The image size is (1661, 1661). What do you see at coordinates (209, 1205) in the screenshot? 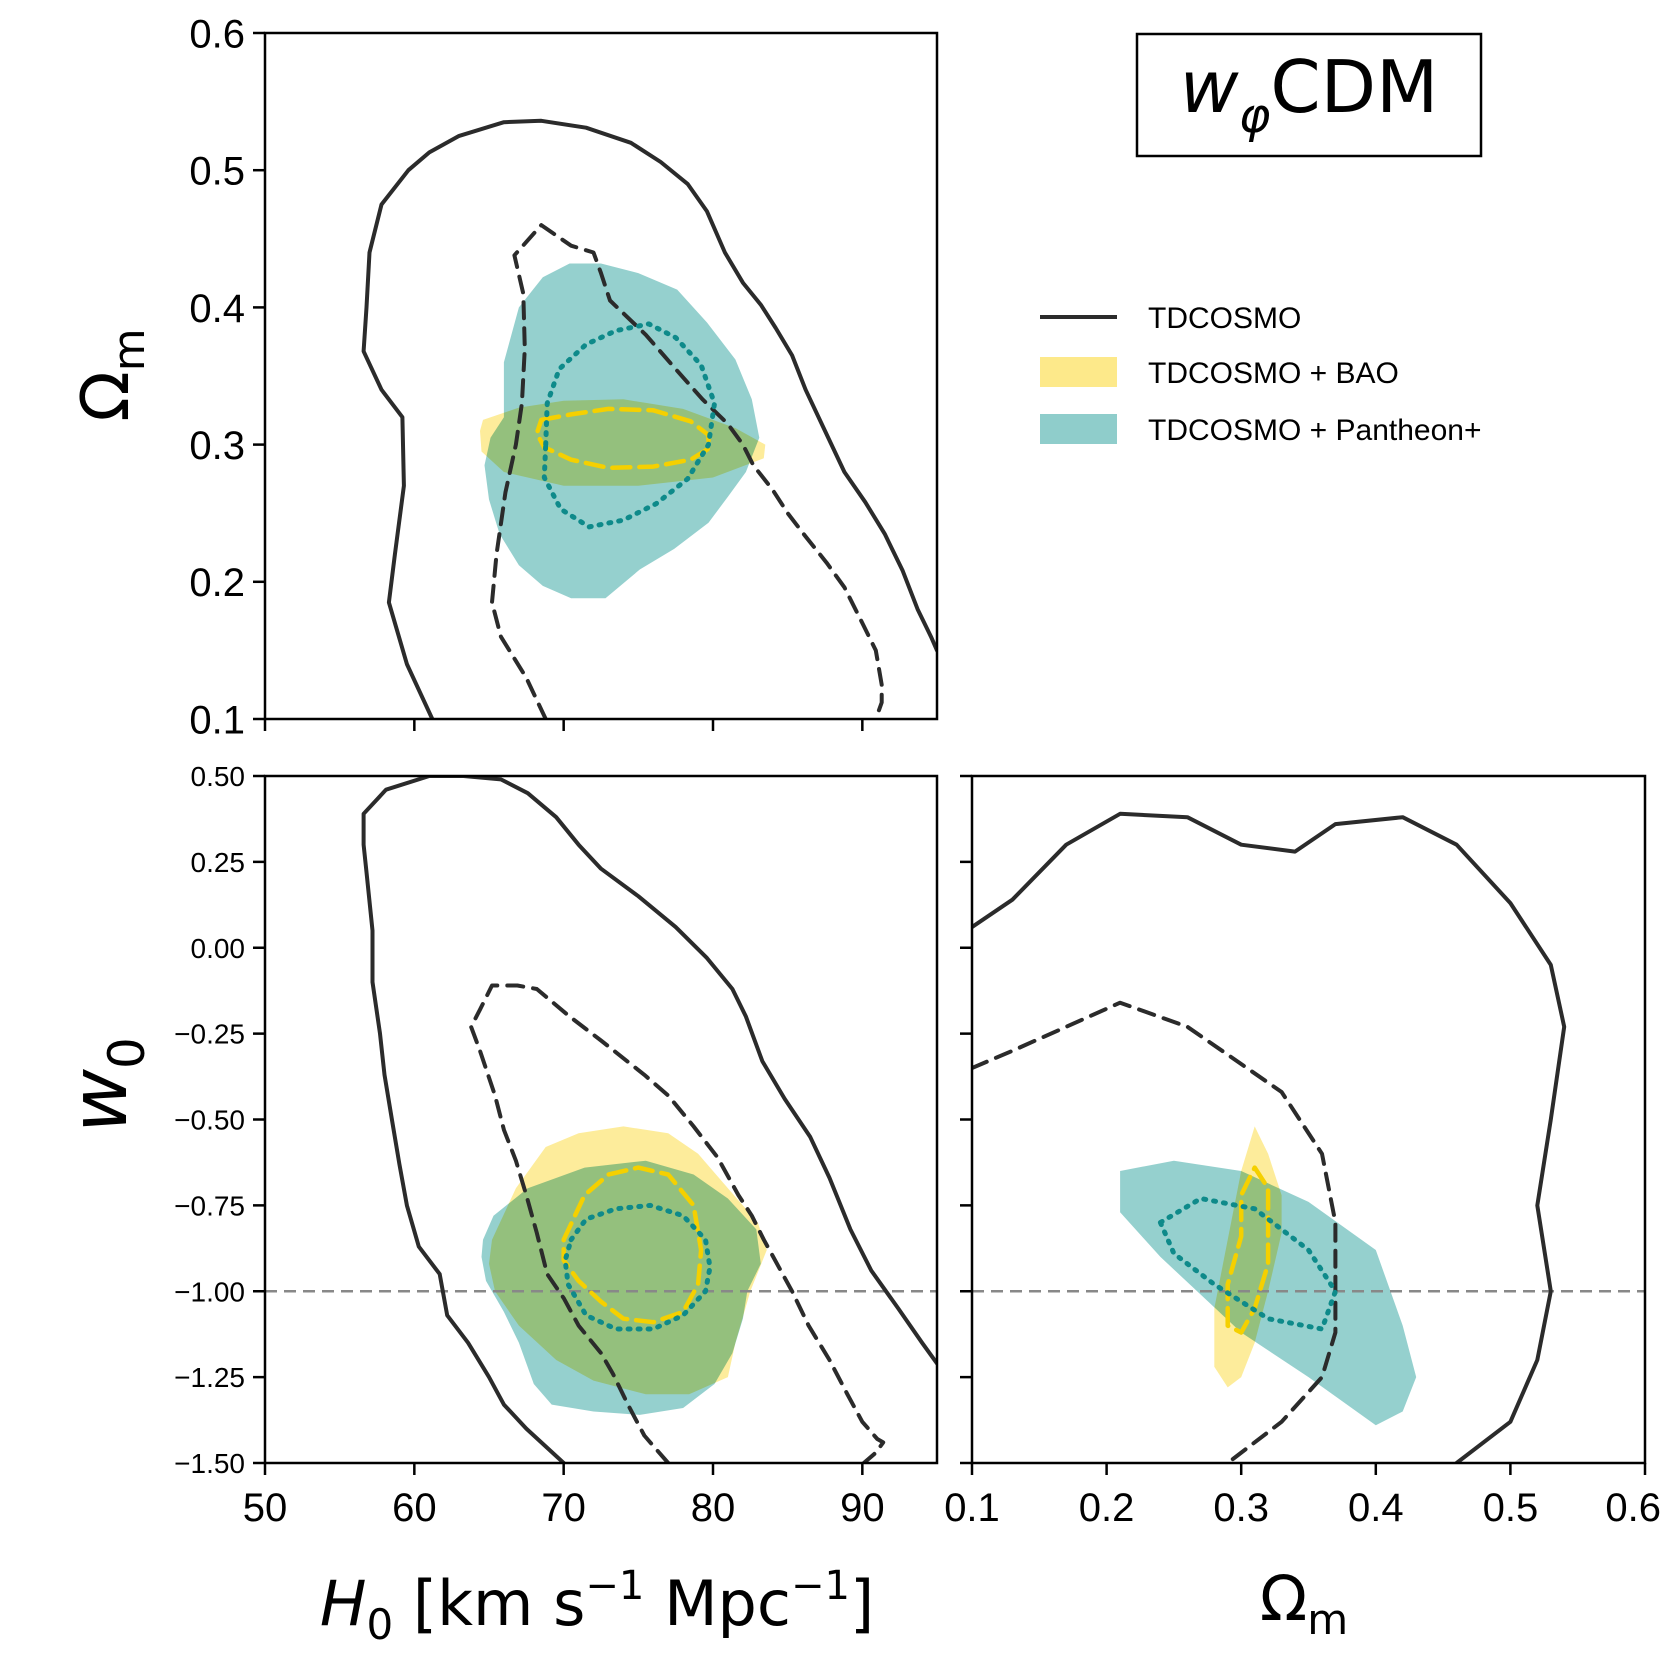
I see `y-tick-label: −0.75` at bounding box center [209, 1205].